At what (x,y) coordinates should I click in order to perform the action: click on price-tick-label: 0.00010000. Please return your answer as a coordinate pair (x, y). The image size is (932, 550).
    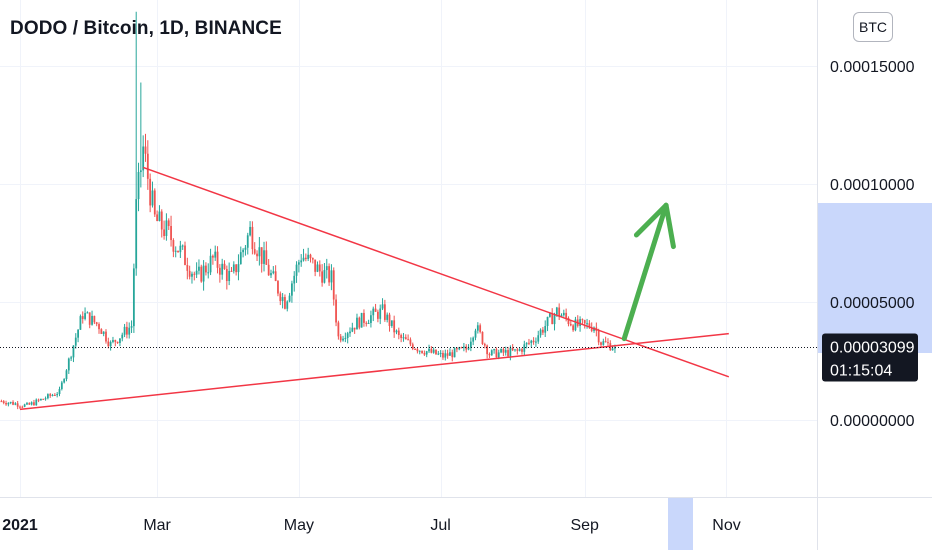
    Looking at the image, I should click on (872, 185).